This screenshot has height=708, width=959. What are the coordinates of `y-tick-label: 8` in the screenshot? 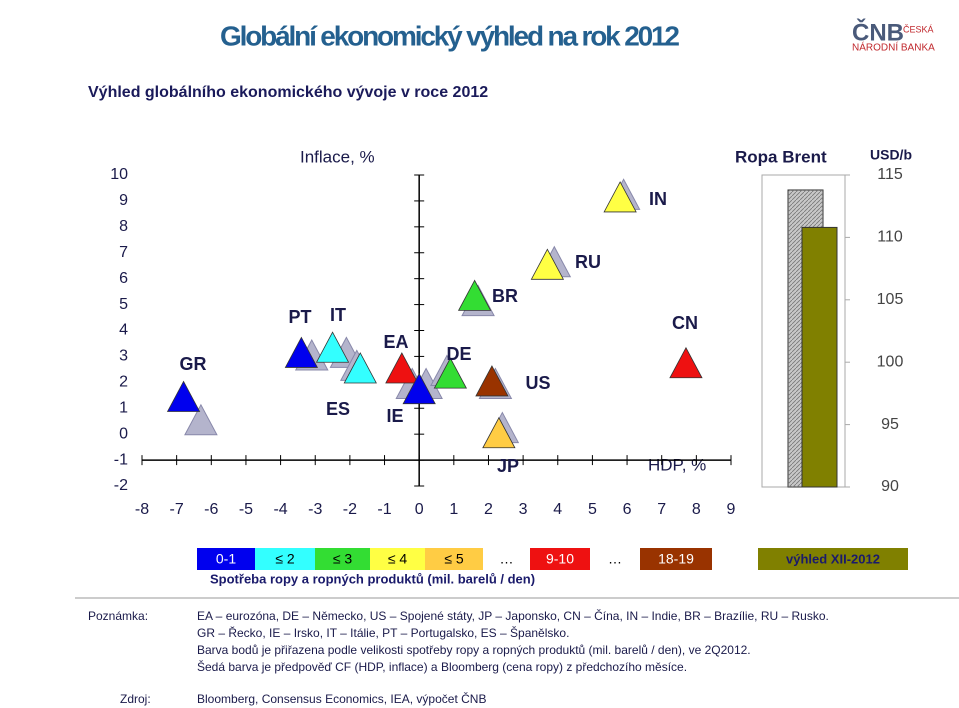 It's located at (123, 226).